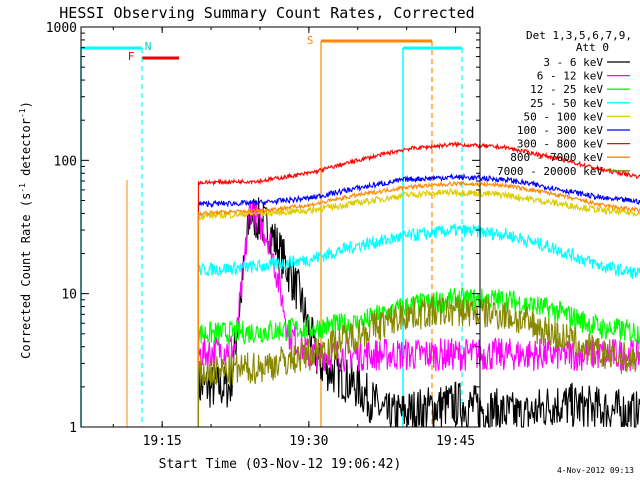 Image resolution: width=640 pixels, height=480 pixels. What do you see at coordinates (566, 103) in the screenshot?
I see `legend-label-3: 25 - 50 keV` at bounding box center [566, 103].